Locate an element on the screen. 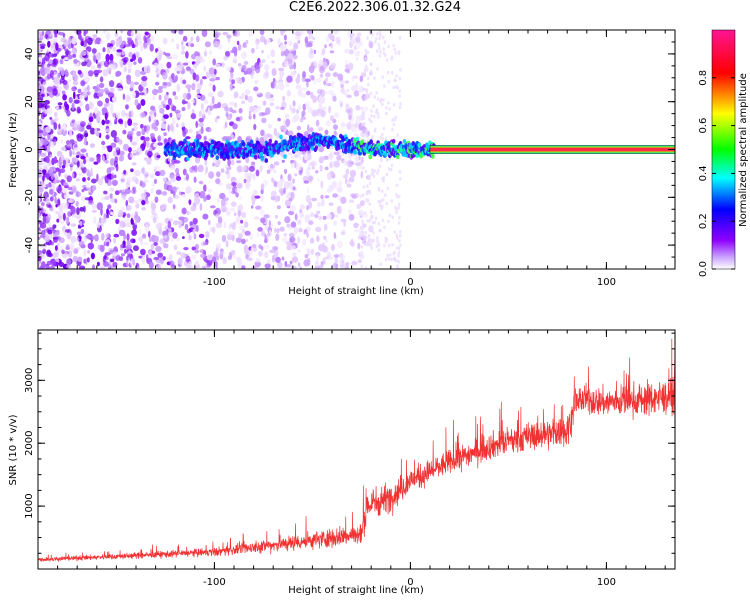 The height and width of the screenshot is (600, 750). colorbar-tick-label: 0.0 is located at coordinates (703, 269).